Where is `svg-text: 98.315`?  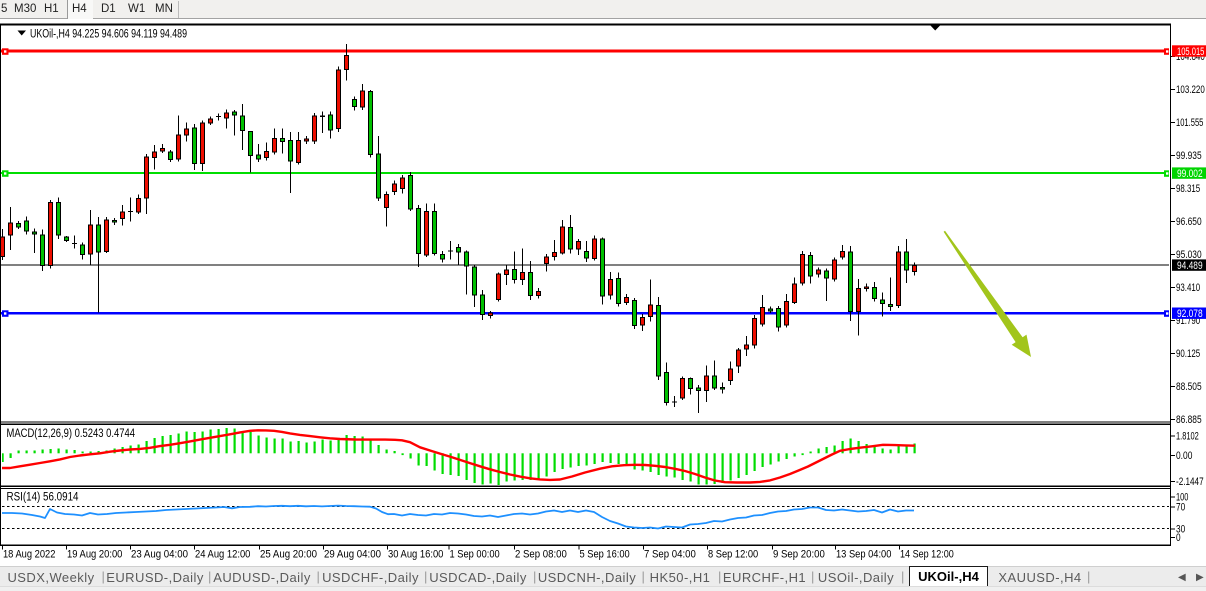
svg-text: 98.315 is located at coordinates (1188, 189).